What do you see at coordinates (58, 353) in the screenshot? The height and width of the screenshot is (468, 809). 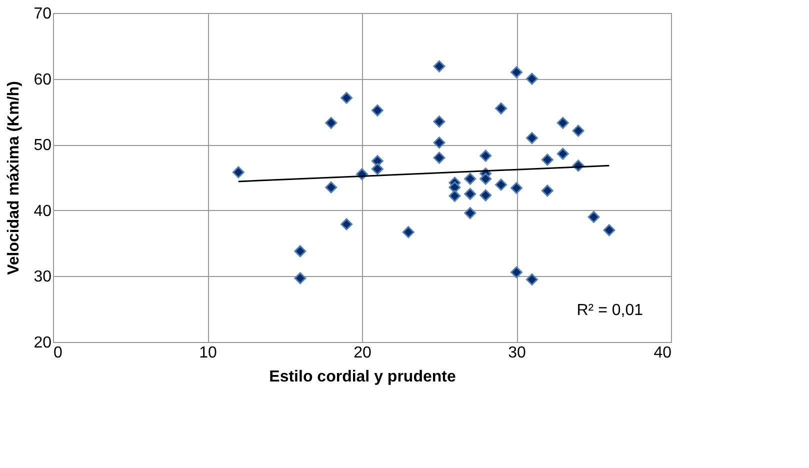 I see `x-tick-label: 0` at bounding box center [58, 353].